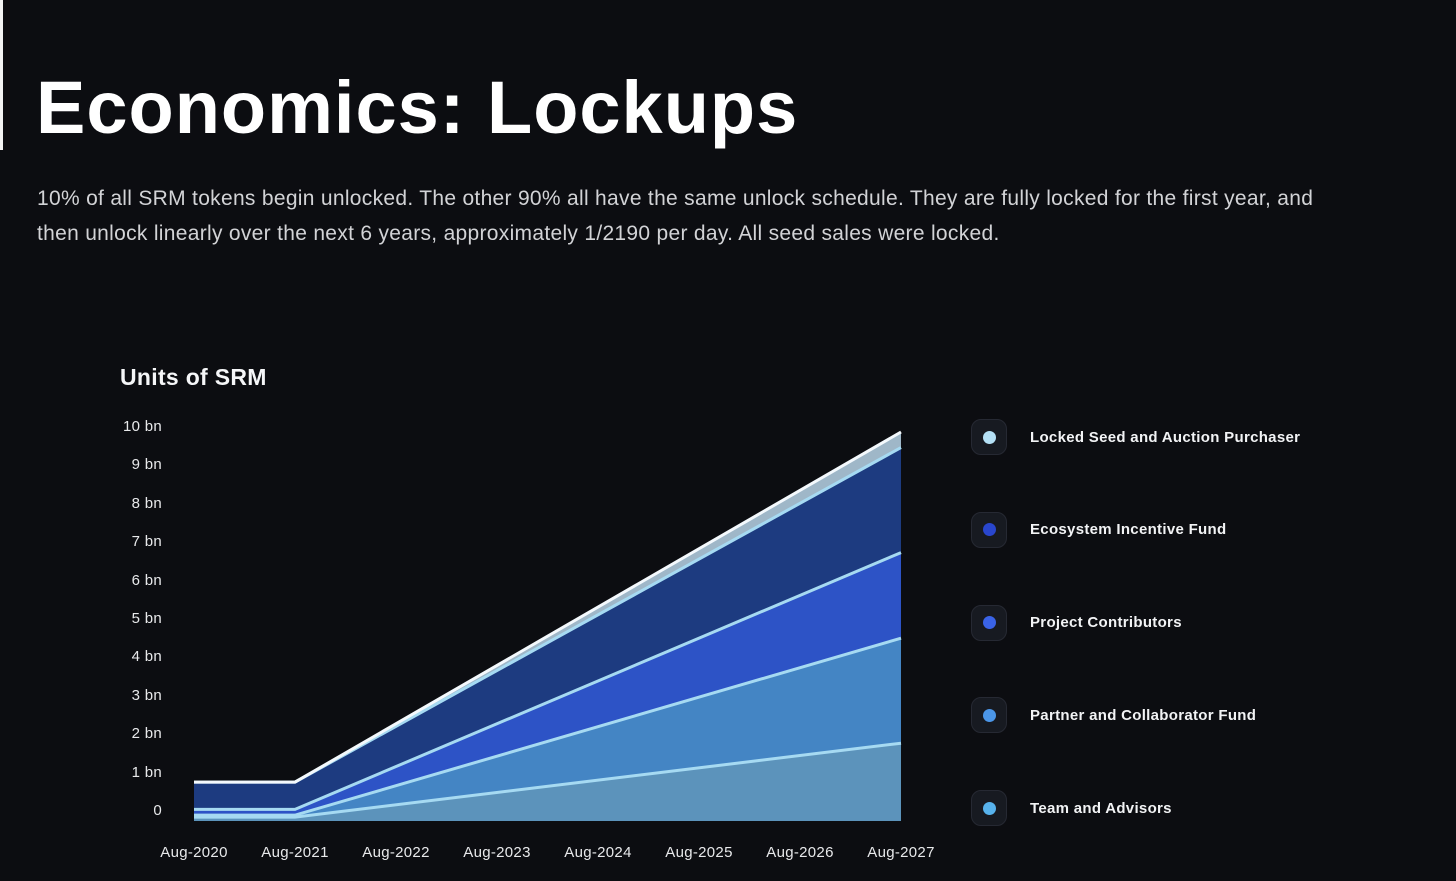 This screenshot has height=881, width=1456. Describe the element at coordinates (1128, 530) in the screenshot. I see `legend-item-label: Ecosystem Incentive Fund` at that location.